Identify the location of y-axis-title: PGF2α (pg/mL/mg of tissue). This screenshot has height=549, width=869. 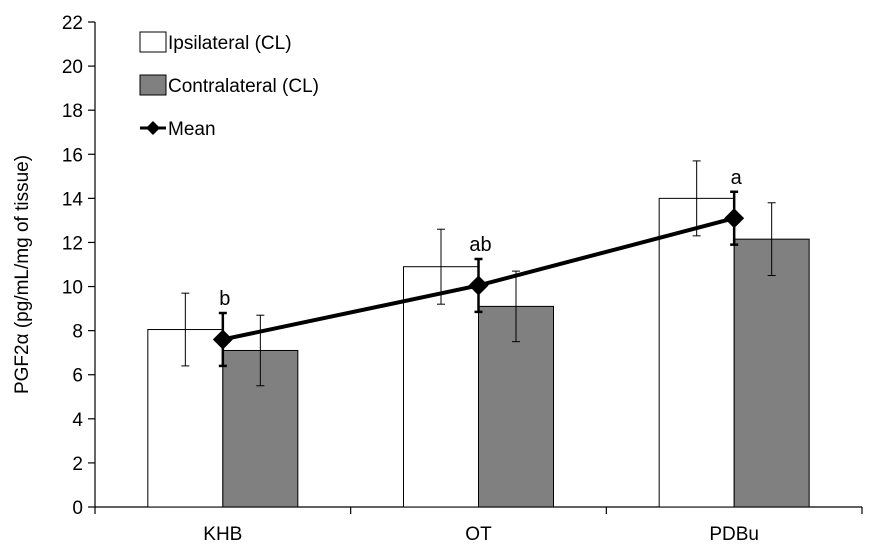
(22, 274).